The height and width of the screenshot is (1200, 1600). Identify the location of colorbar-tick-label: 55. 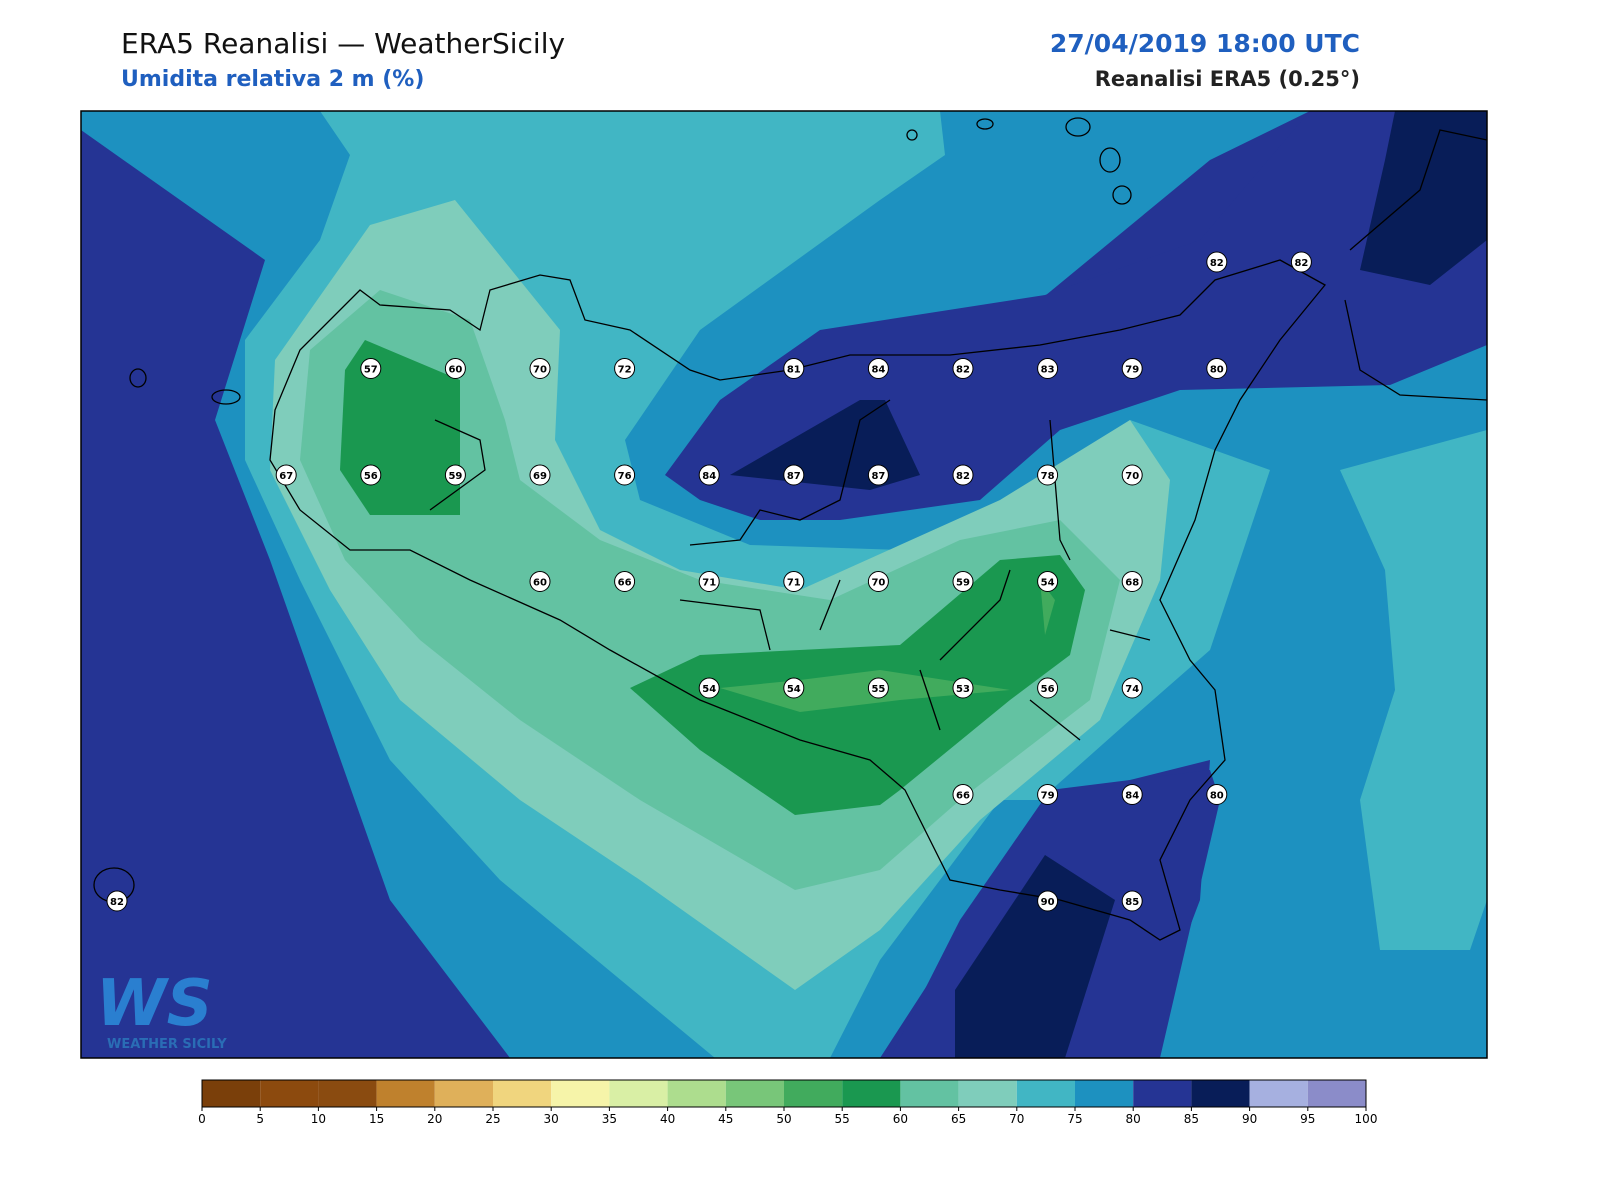
(842, 1119).